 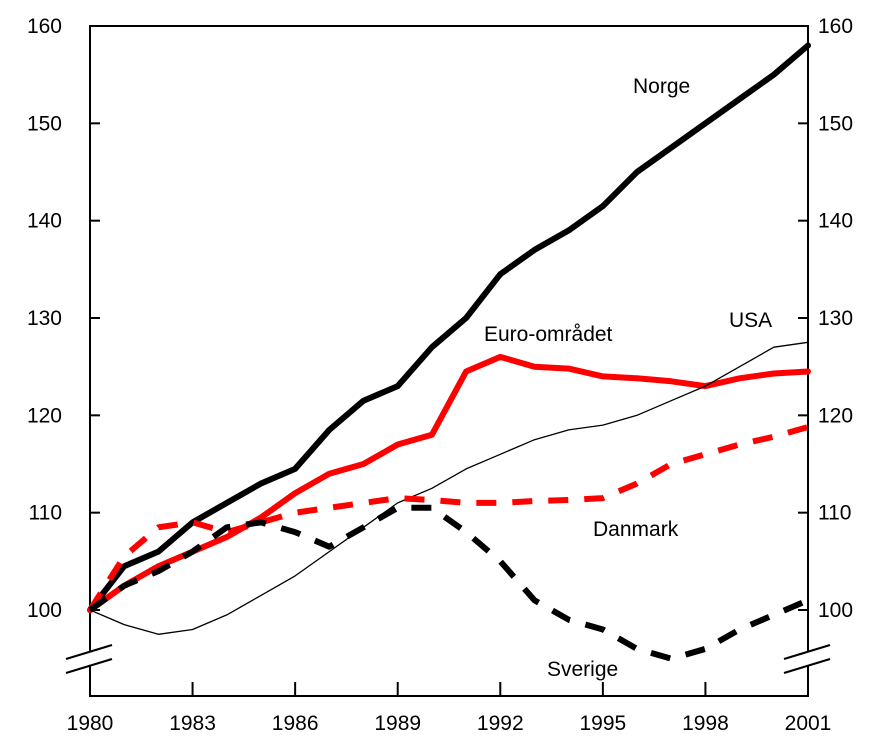 I want to click on y-tick-label-left: 100, so click(x=44, y=610).